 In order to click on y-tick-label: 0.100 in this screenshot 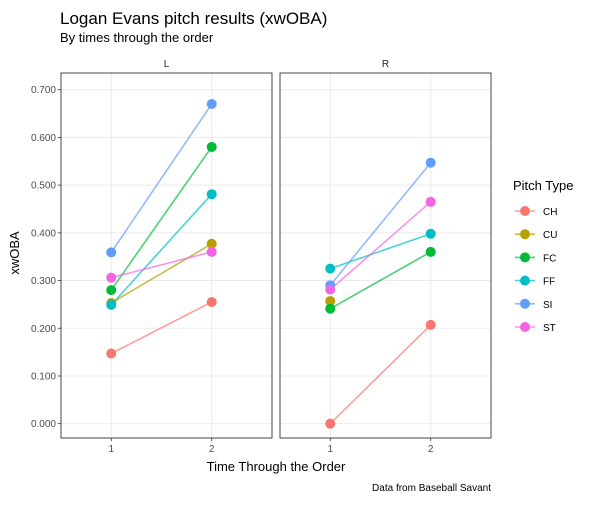, I will do `click(43, 376)`.